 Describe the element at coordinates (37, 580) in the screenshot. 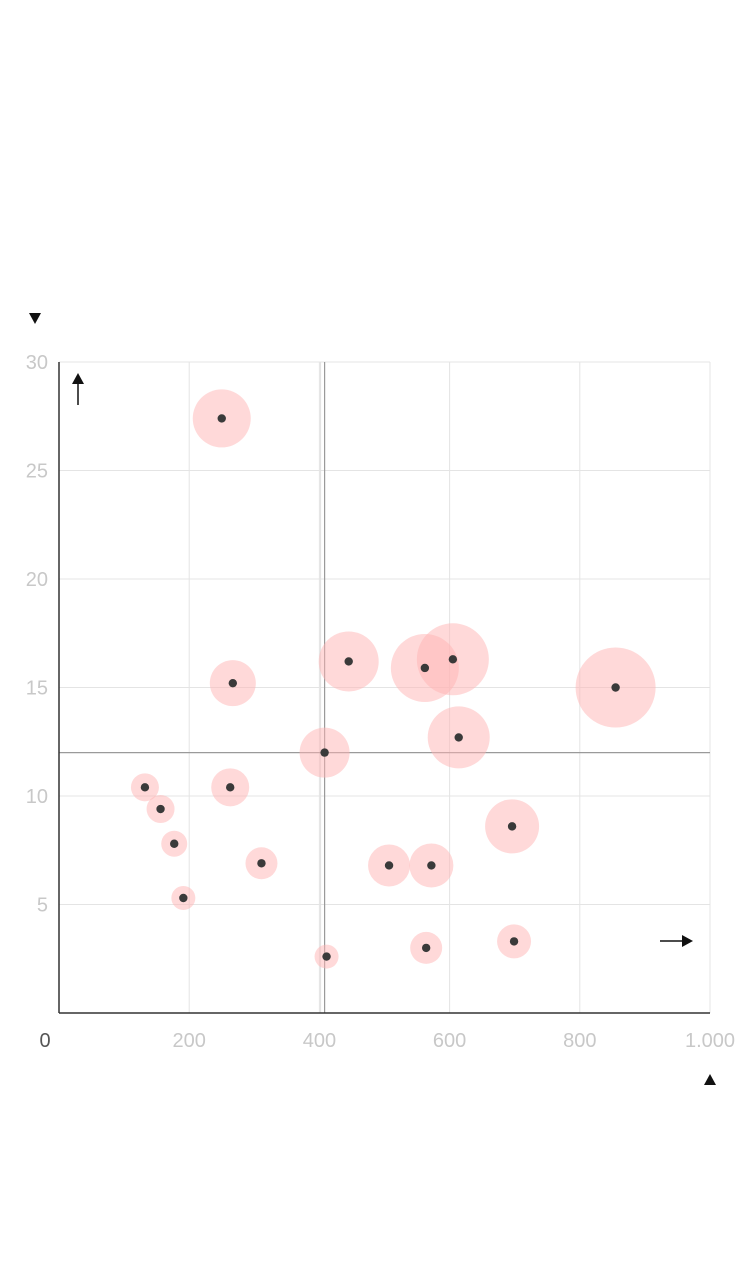

I see `y-tick-label: 20` at that location.